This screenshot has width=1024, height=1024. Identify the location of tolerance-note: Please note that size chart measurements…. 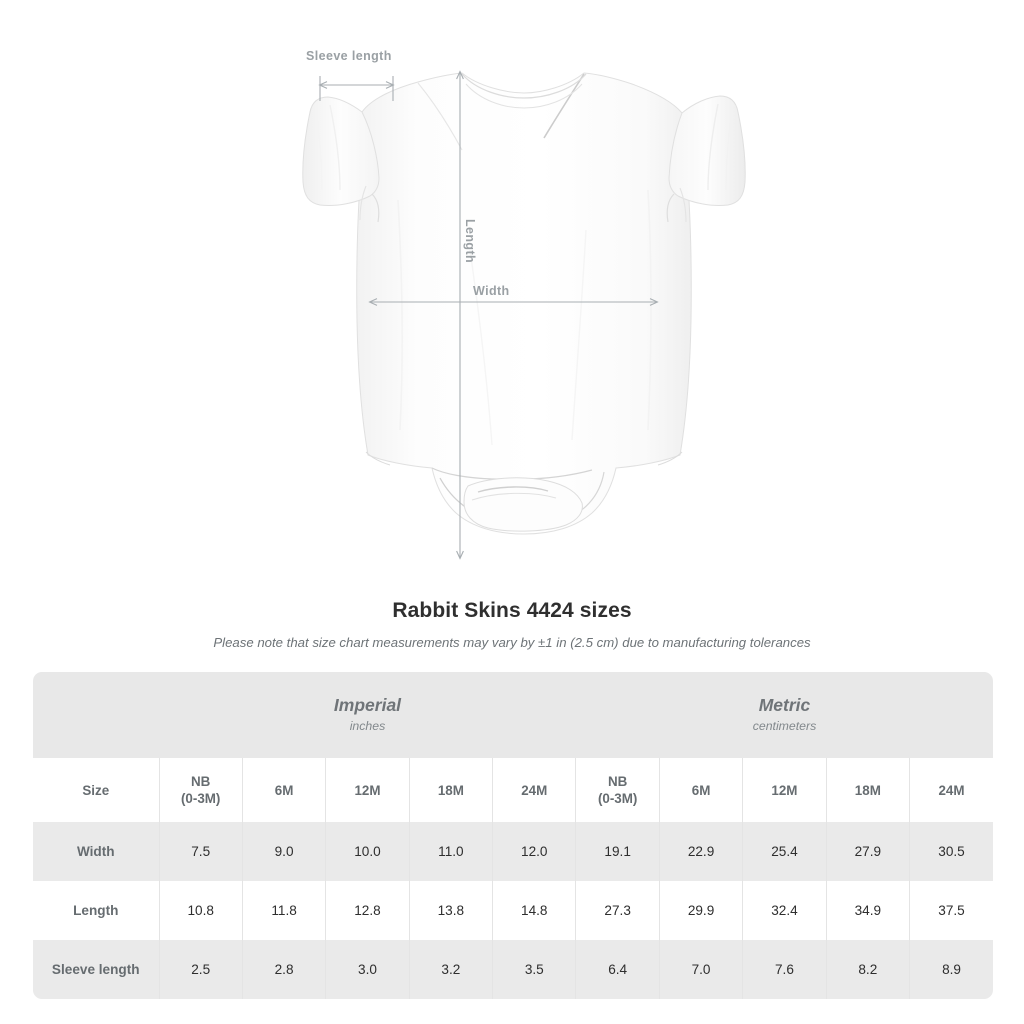
(512, 642).